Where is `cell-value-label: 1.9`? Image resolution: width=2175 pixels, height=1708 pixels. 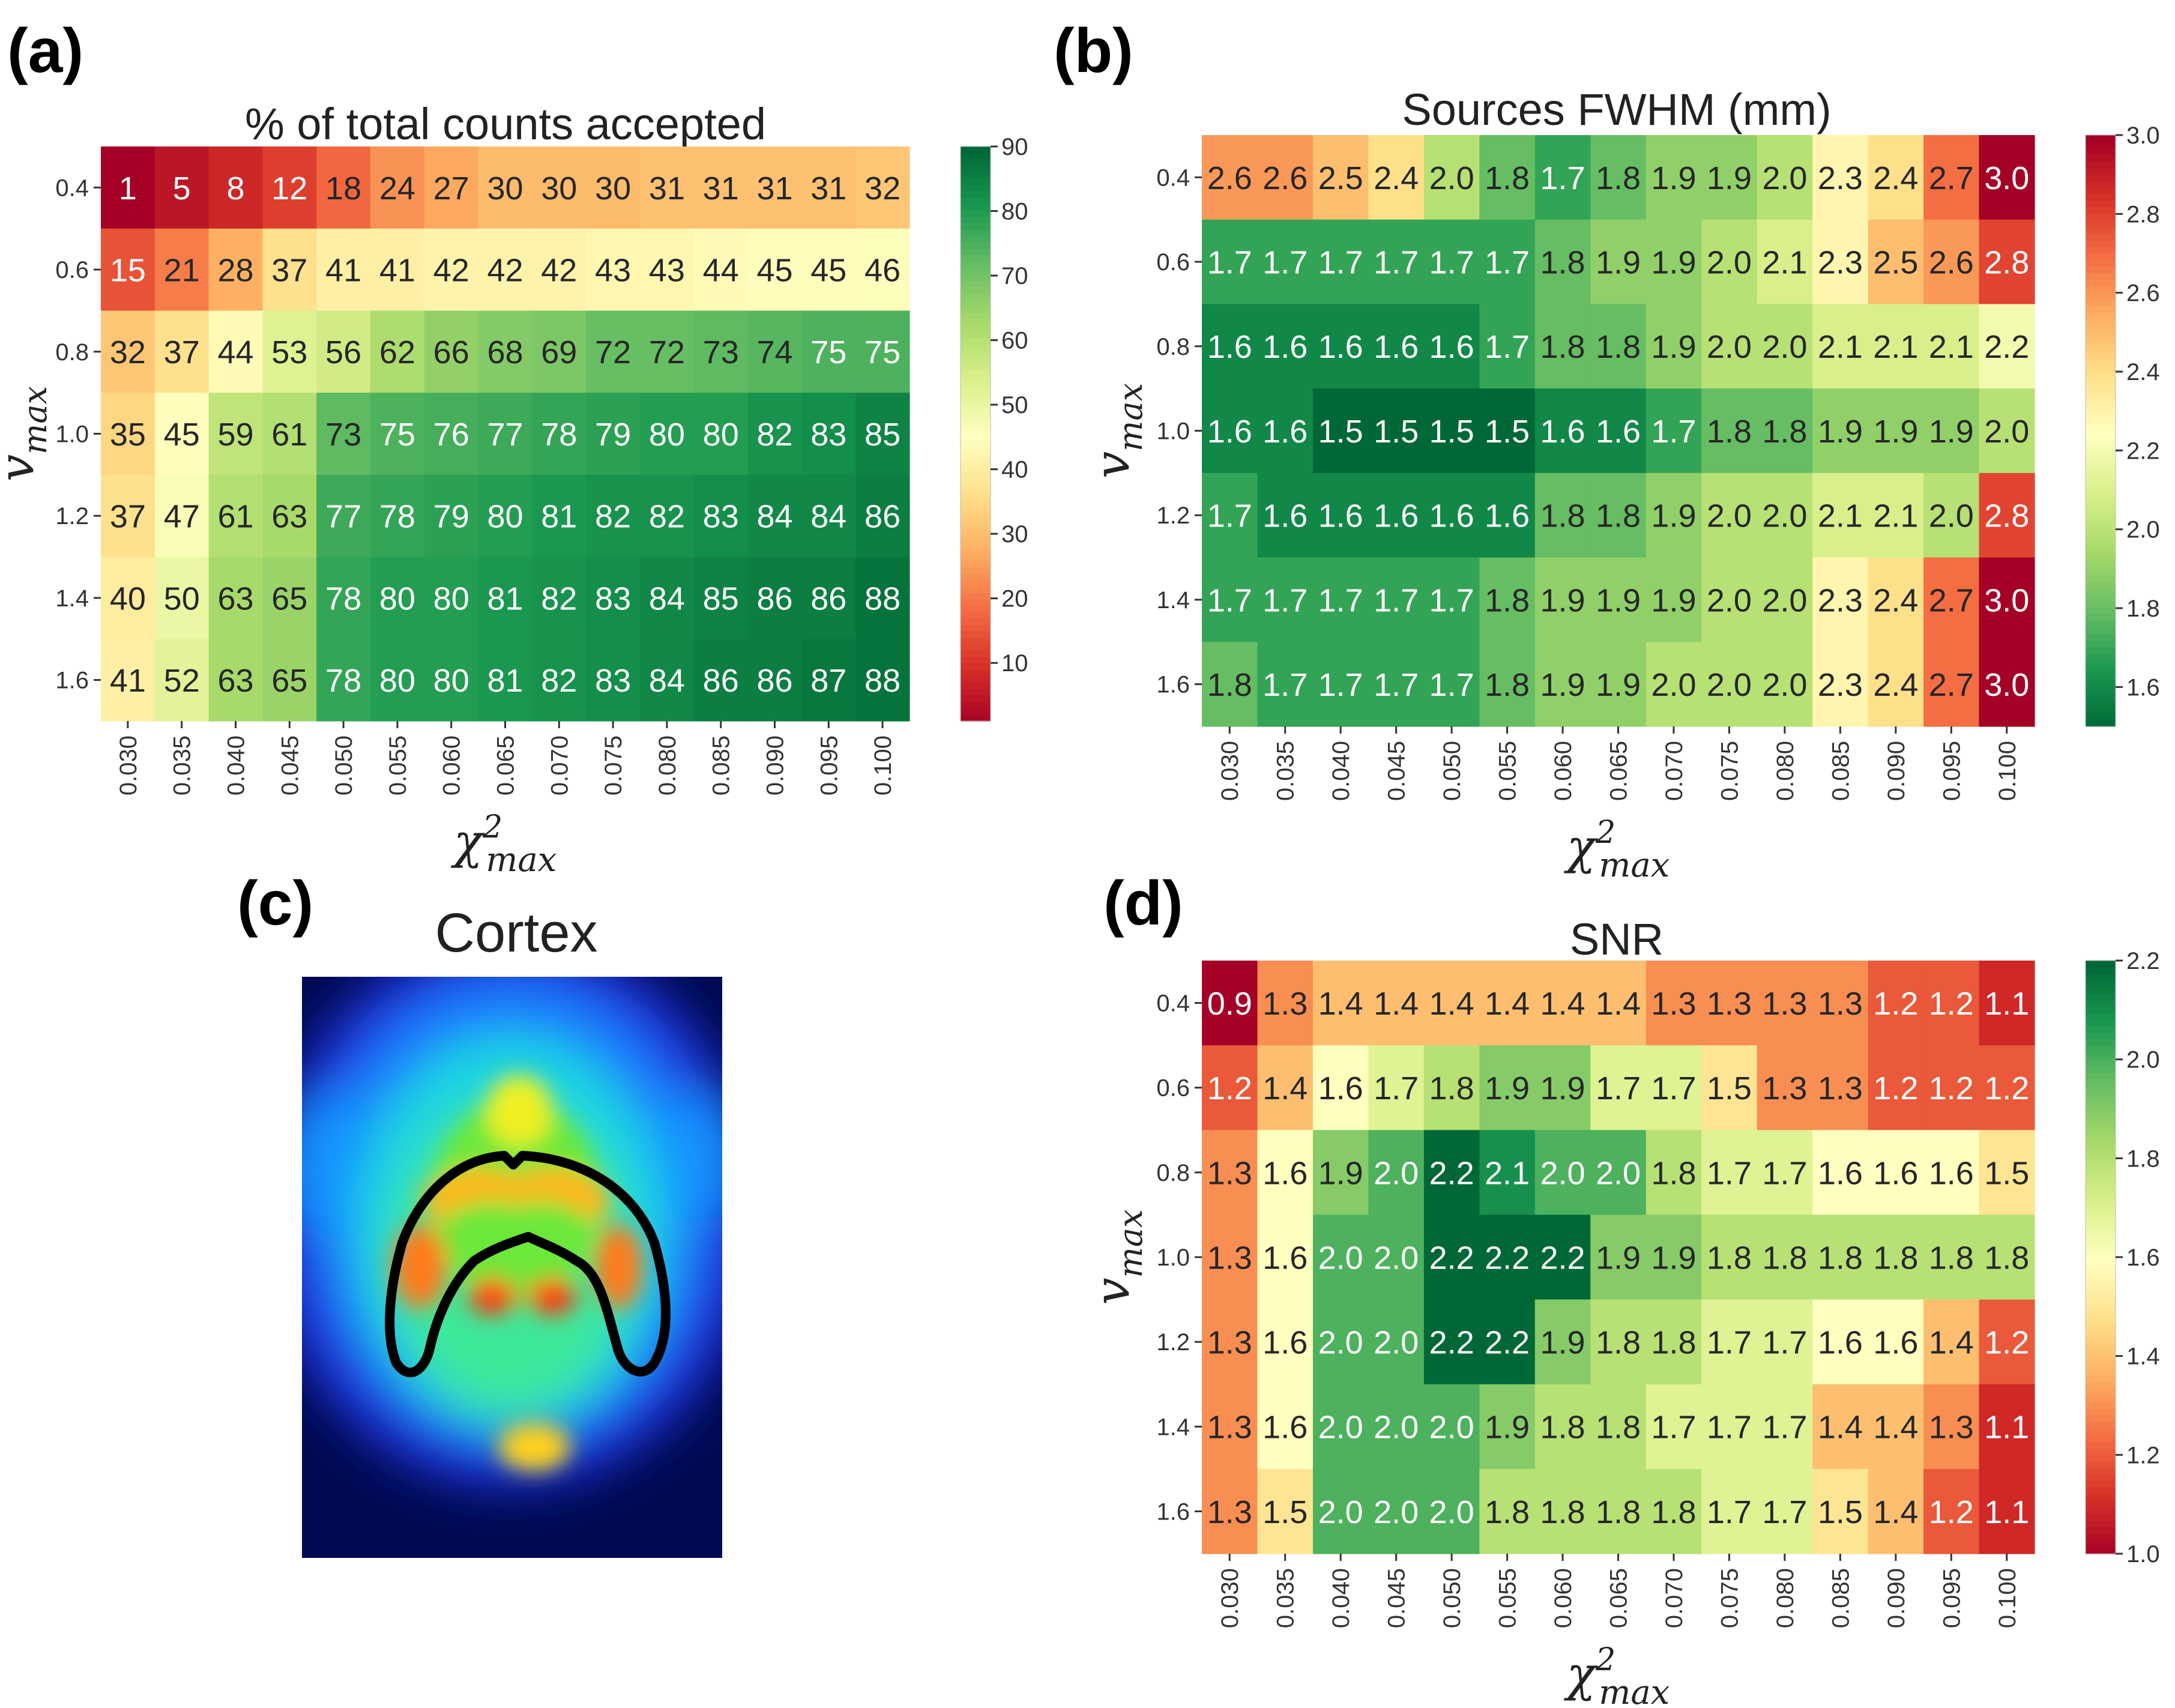 cell-value-label: 1.9 is located at coordinates (1507, 1428).